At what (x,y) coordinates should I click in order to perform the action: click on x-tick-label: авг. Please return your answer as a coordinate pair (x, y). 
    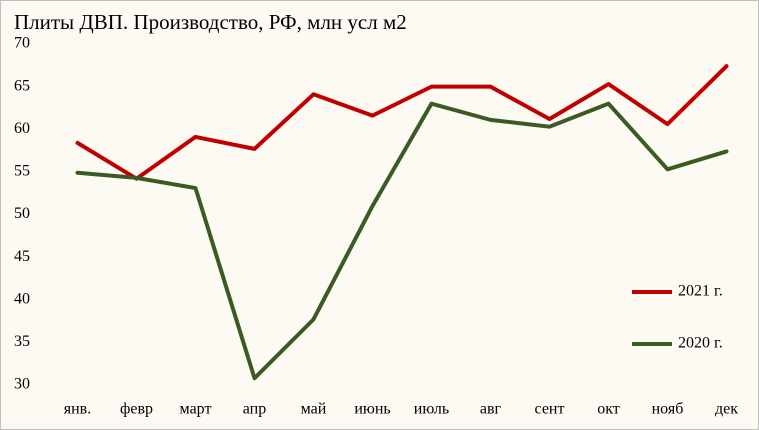
    Looking at the image, I should click on (491, 409).